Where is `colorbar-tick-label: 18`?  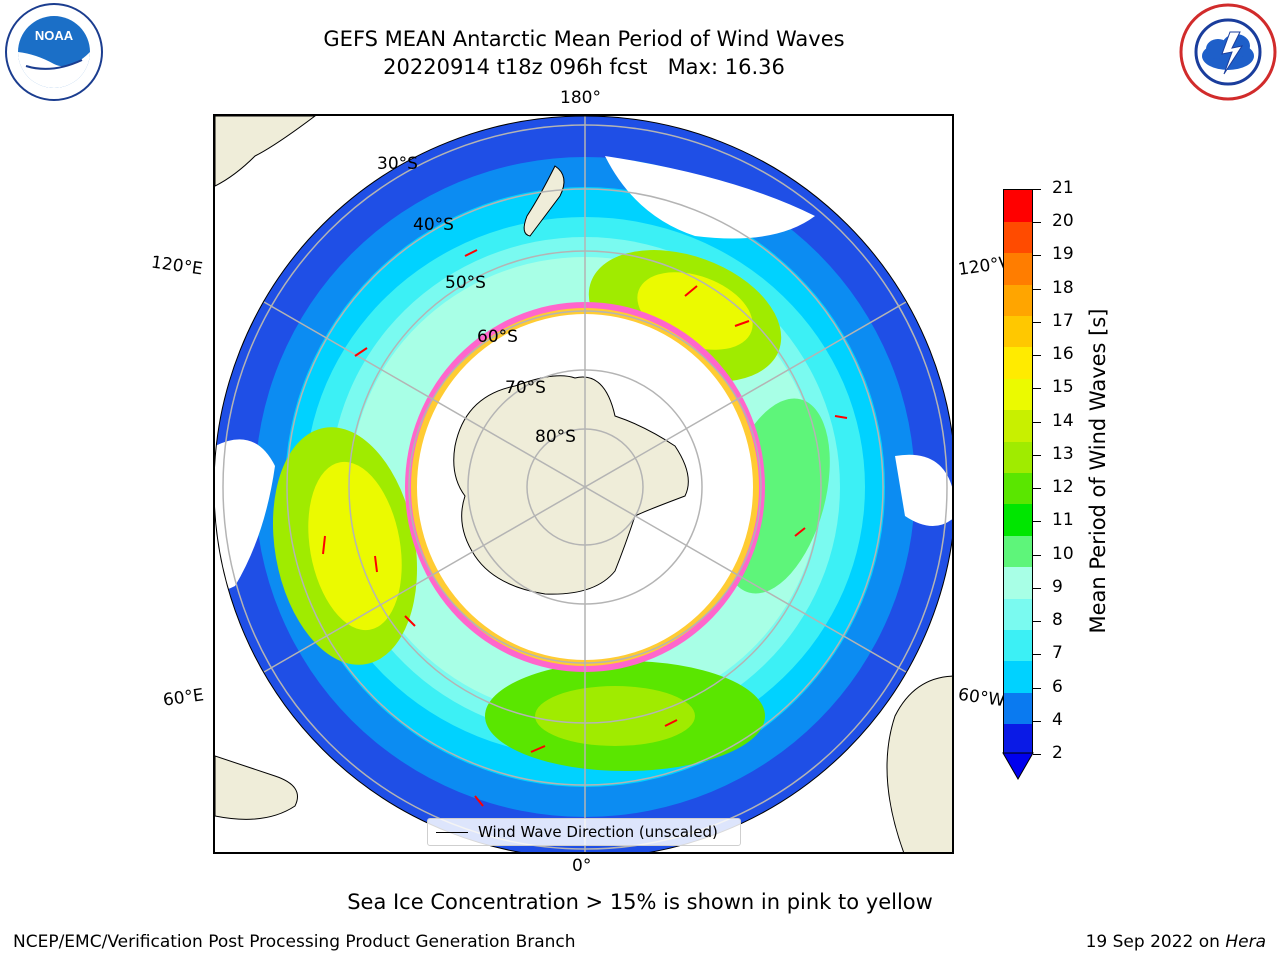
colorbar-tick-label: 18 is located at coordinates (1063, 287).